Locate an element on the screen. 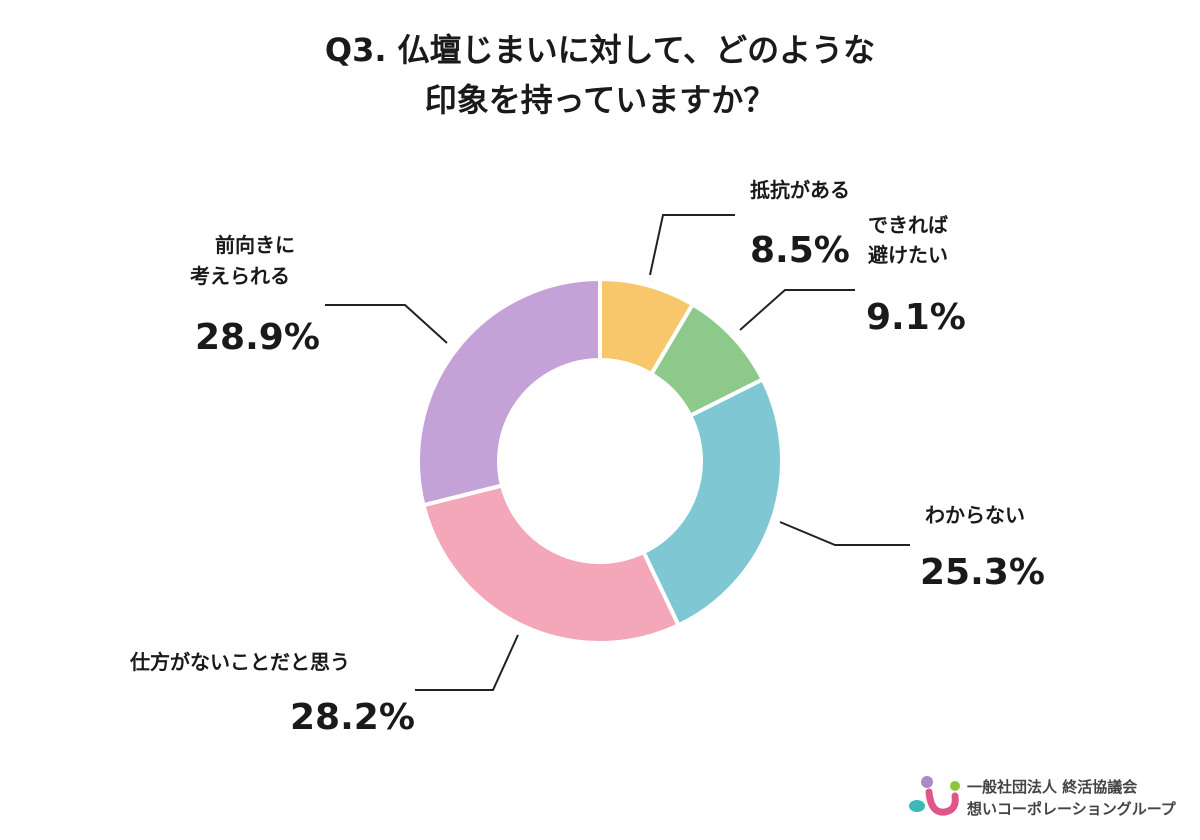 The height and width of the screenshot is (840, 1200). slice-value-3: 28.2% is located at coordinates (352, 717).